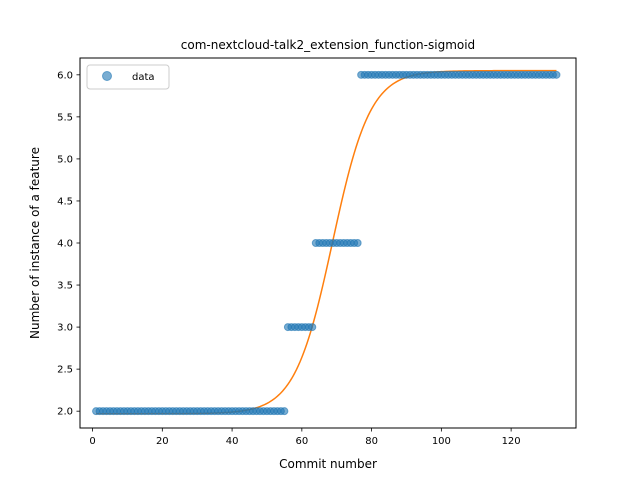 The height and width of the screenshot is (480, 640). Describe the element at coordinates (65, 370) in the screenshot. I see `y-tick-label: 2.5` at that location.